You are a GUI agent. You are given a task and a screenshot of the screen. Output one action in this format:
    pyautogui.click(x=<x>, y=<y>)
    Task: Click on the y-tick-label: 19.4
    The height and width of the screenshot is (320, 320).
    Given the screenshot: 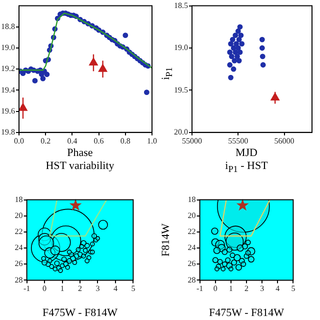 What is the action you would take?
    pyautogui.click(x=8, y=89)
    